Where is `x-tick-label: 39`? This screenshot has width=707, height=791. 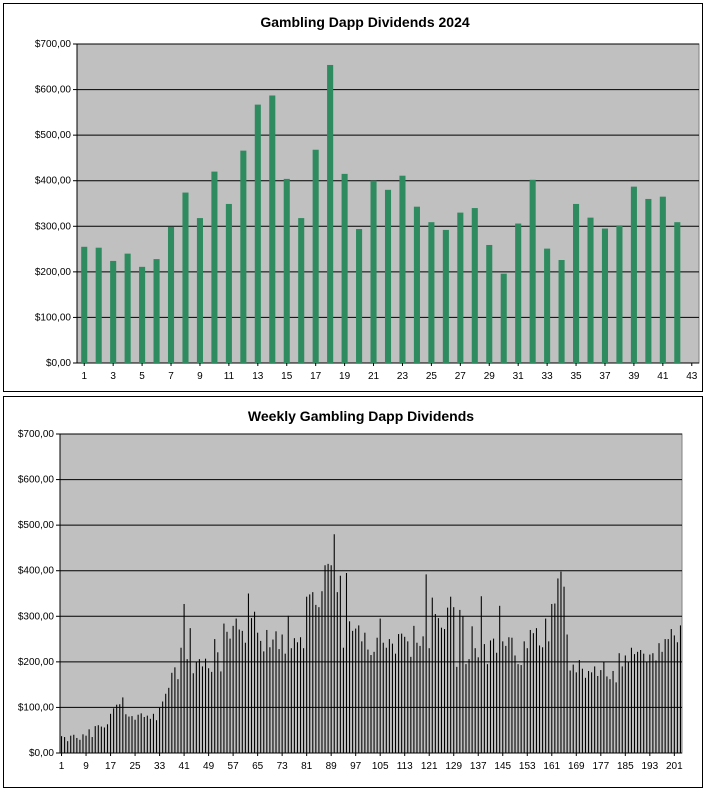
x-tick-label: 39 is located at coordinates (634, 376).